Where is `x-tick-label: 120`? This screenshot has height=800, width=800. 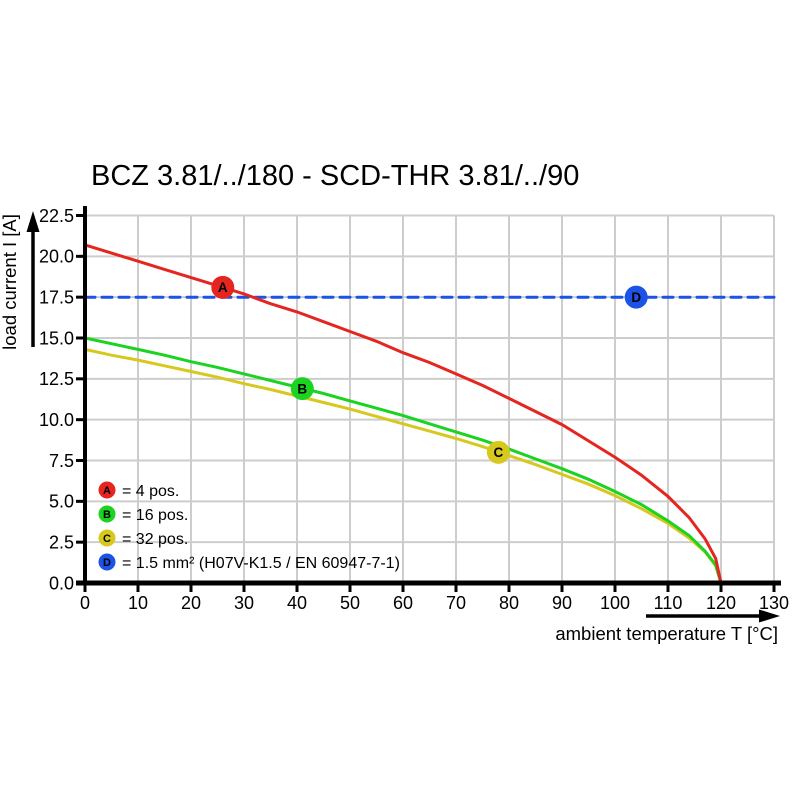
x-tick-label: 120 is located at coordinates (721, 603).